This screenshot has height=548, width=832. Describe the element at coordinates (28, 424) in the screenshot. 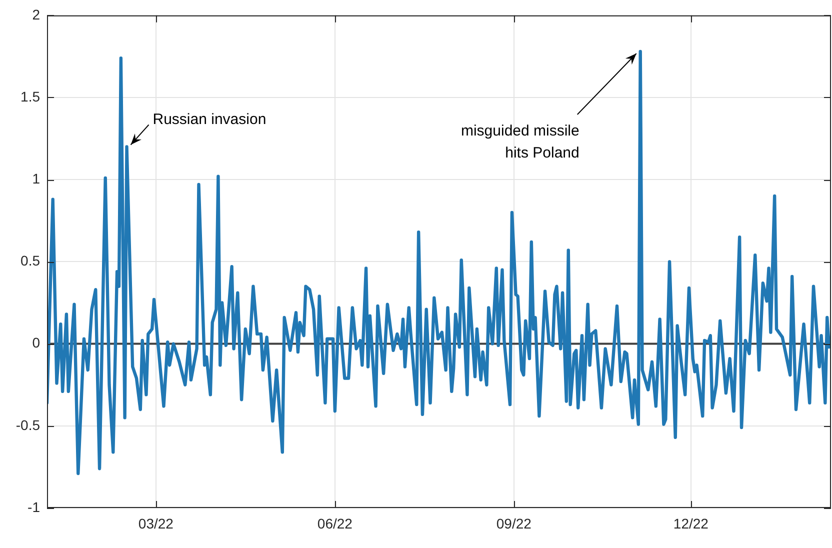

I see `y-tick-label: -0.5` at that location.